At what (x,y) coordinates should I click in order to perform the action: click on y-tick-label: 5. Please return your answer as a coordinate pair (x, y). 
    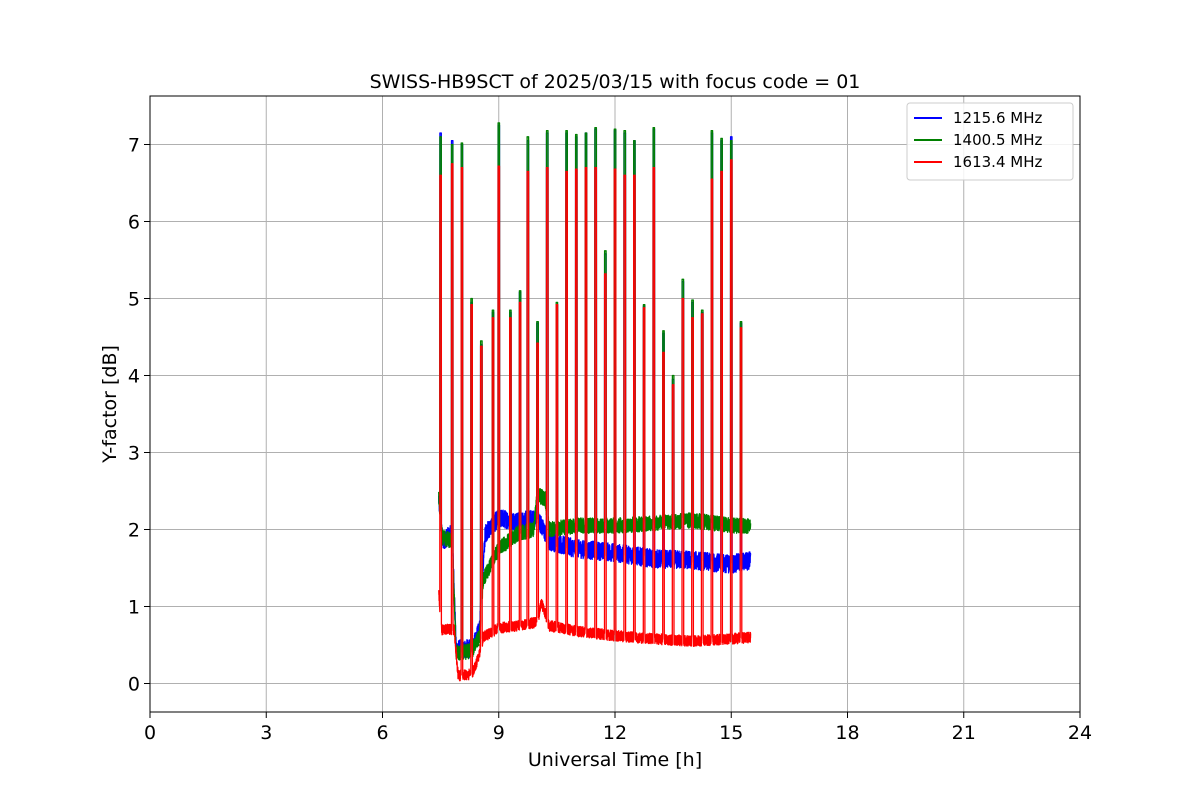
    Looking at the image, I should click on (134, 300).